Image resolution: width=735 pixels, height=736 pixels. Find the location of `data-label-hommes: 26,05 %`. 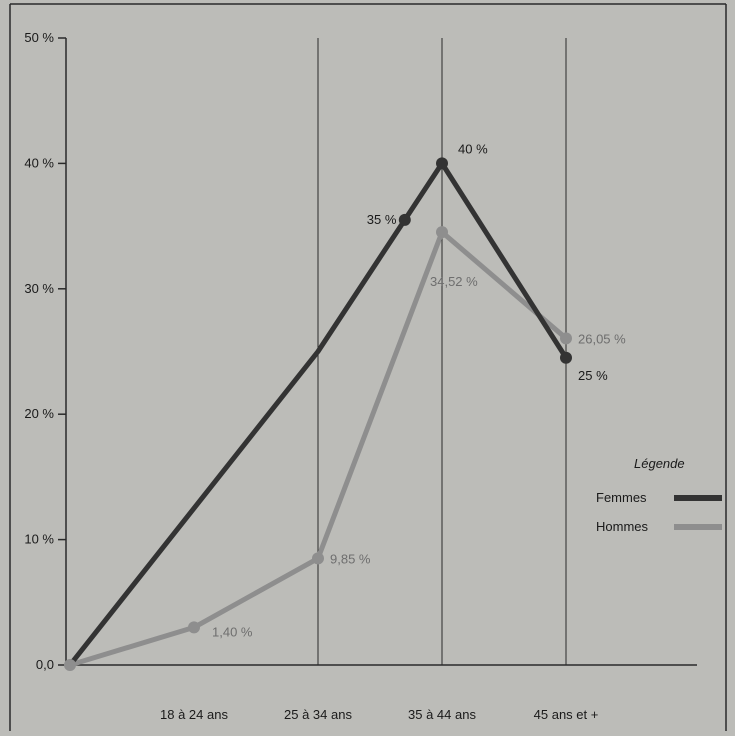

data-label-hommes: 26,05 % is located at coordinates (602, 338).